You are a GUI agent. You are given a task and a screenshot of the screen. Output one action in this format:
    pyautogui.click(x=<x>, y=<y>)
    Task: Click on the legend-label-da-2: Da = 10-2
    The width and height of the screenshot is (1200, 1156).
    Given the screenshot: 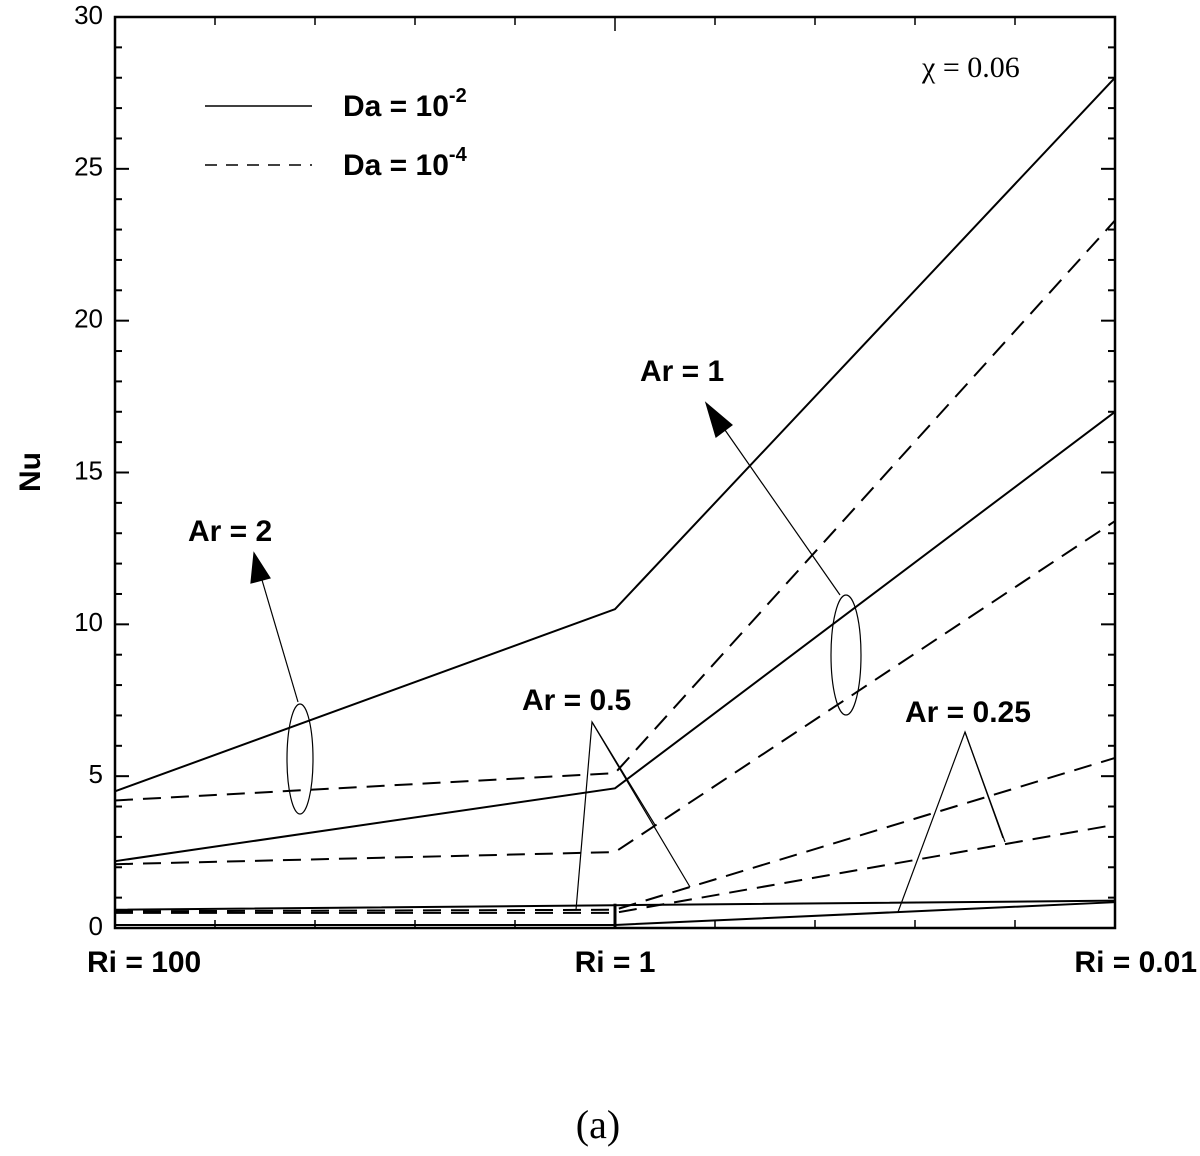 What is the action you would take?
    pyautogui.click(x=405, y=104)
    